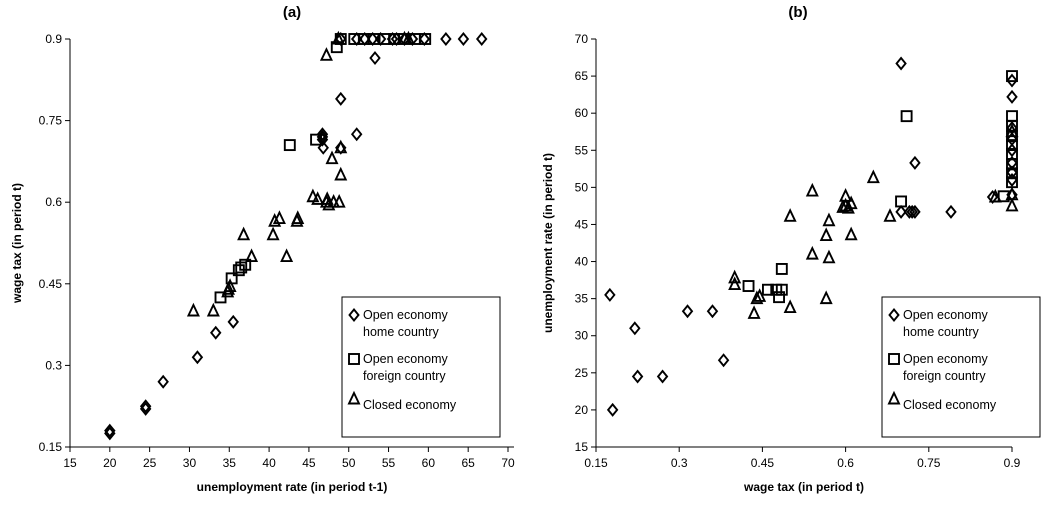 This screenshot has width=1052, height=513. I want to click on chart-a-x-label: unemployment rate (in period t-1), so click(292, 487).